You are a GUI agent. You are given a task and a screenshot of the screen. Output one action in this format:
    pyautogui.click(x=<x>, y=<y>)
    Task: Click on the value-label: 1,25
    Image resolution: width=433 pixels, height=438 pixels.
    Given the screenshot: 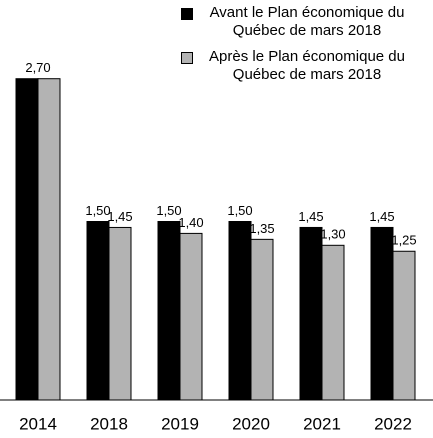 What is the action you would take?
    pyautogui.click(x=403, y=240)
    